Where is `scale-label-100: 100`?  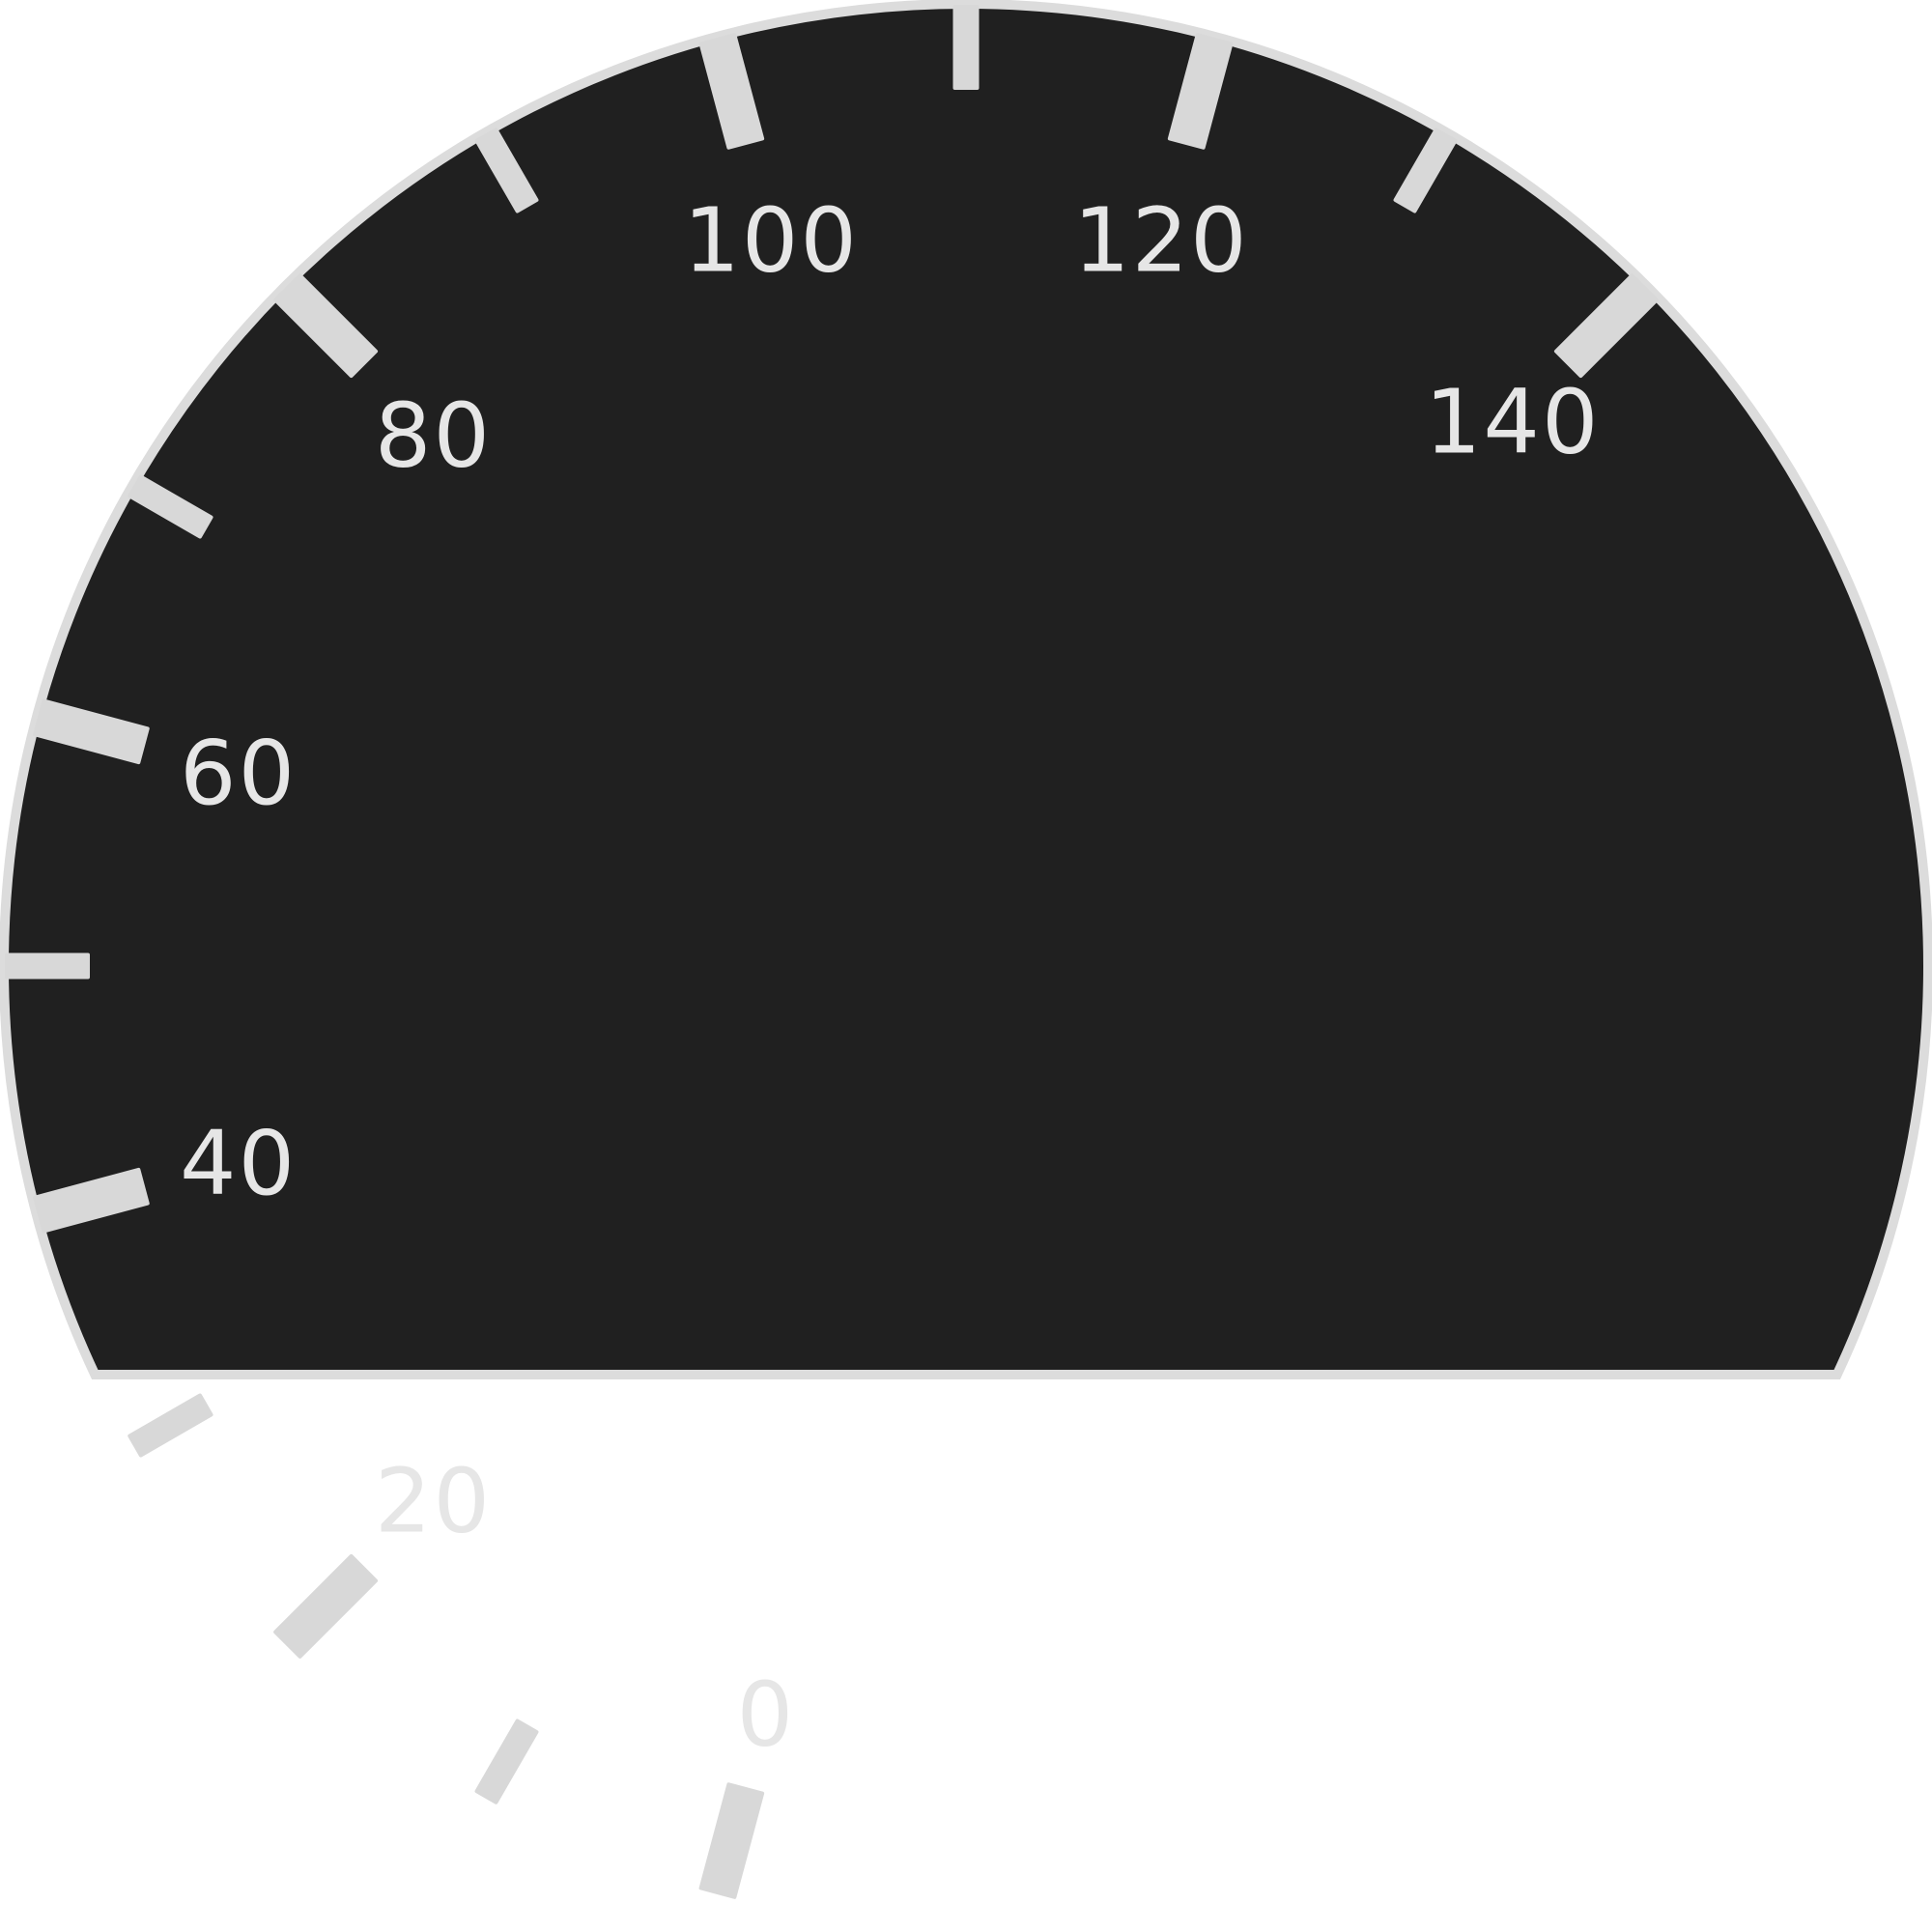 scale-label-100: 100 is located at coordinates (771, 241).